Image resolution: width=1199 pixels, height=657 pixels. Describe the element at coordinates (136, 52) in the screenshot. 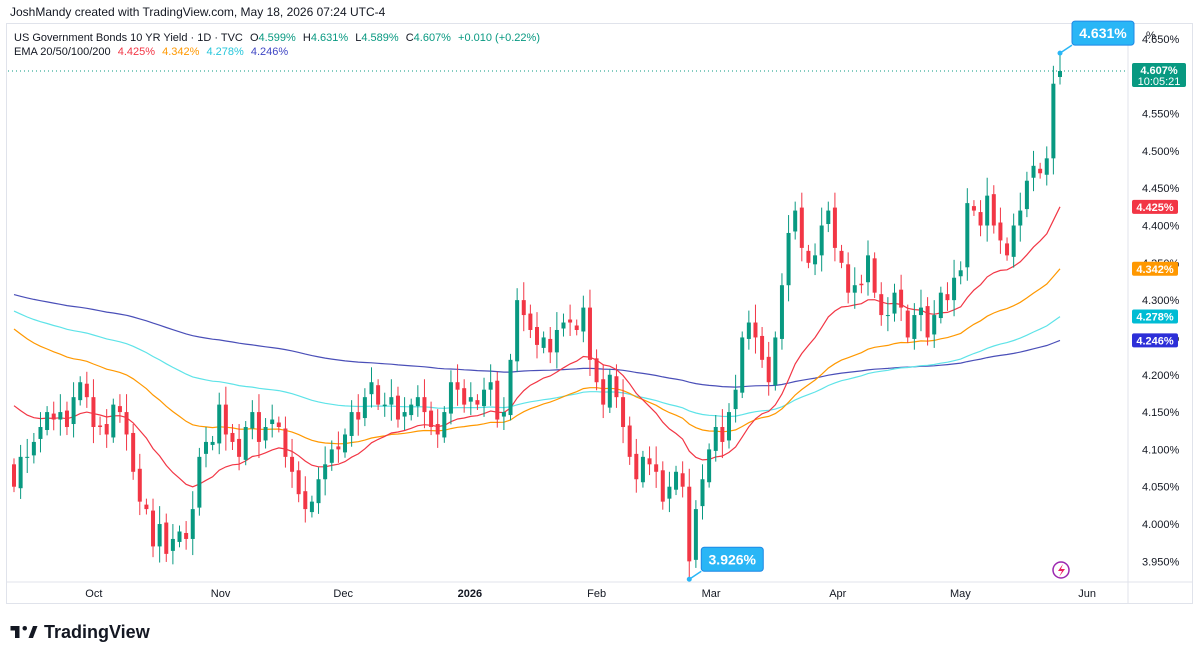

I see `ema20-value: 4.425%` at that location.